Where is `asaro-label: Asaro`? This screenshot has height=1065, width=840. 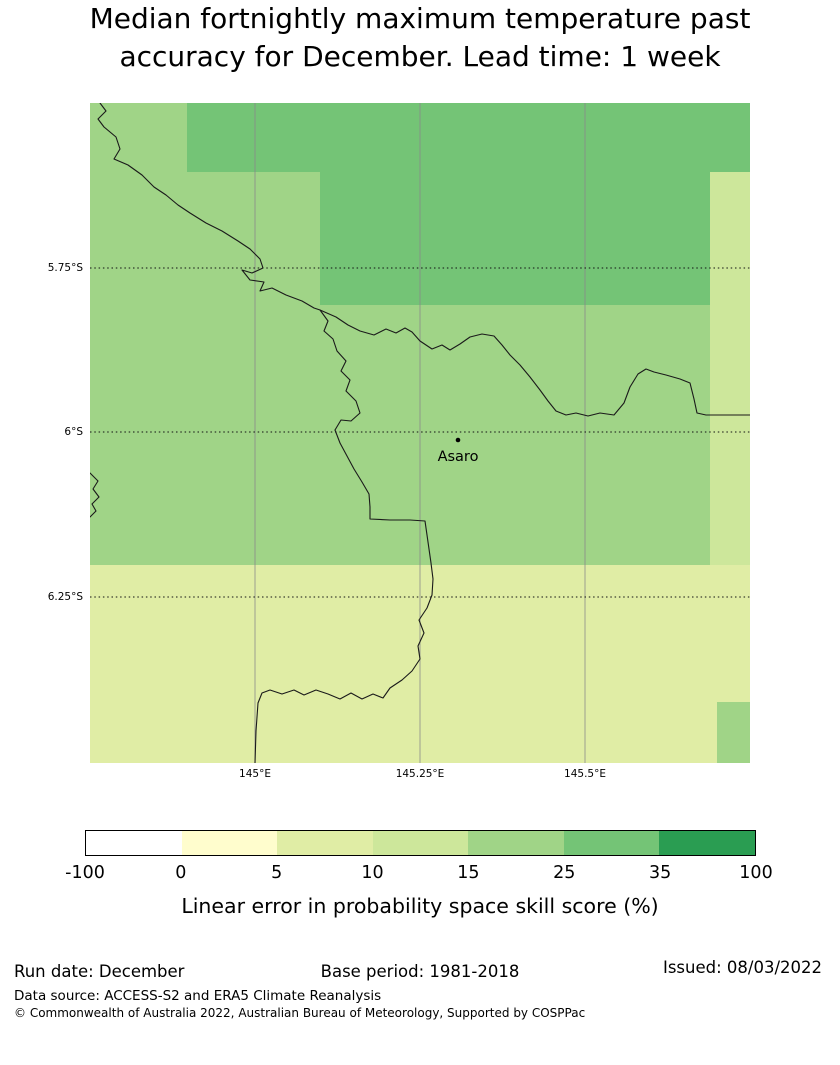 asaro-label: Asaro is located at coordinates (458, 457).